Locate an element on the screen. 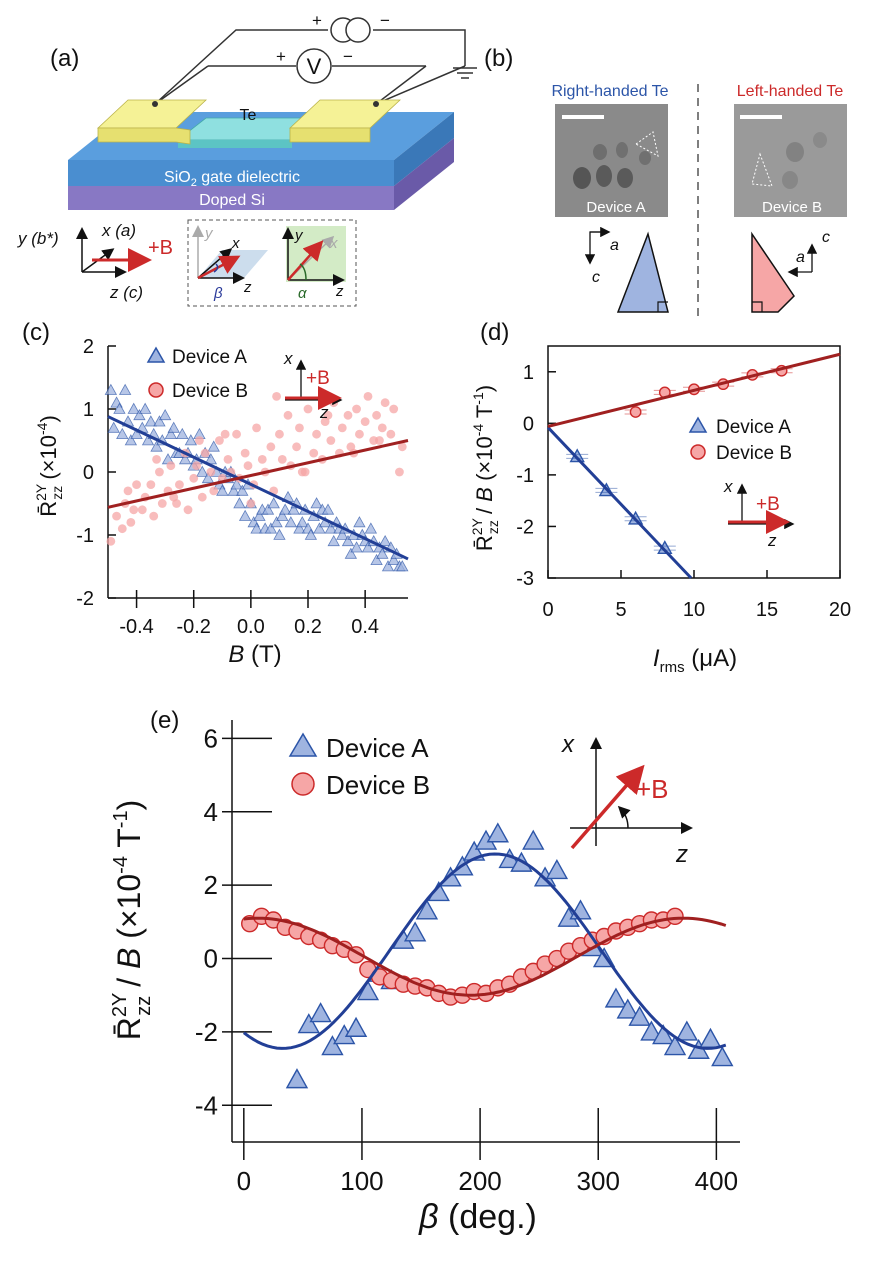  y-tick-label: 6 is located at coordinates (211, 738).